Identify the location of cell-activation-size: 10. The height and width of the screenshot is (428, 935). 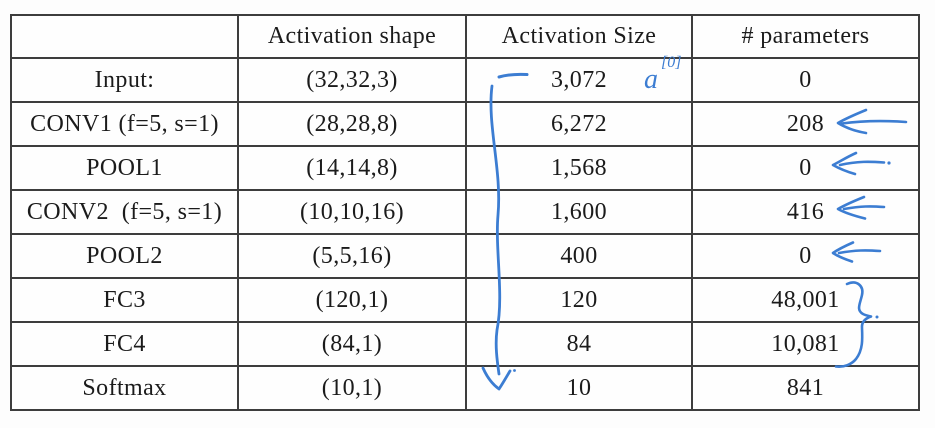
(579, 388).